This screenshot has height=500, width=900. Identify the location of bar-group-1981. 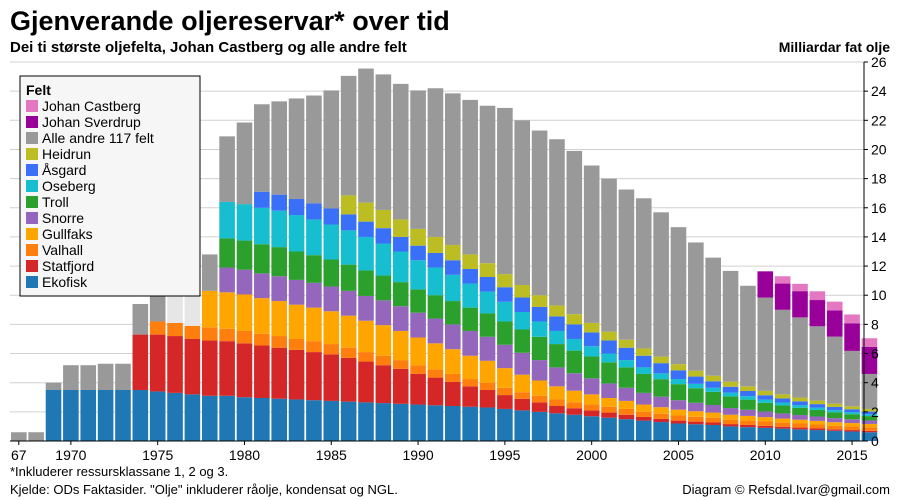
(262, 272).